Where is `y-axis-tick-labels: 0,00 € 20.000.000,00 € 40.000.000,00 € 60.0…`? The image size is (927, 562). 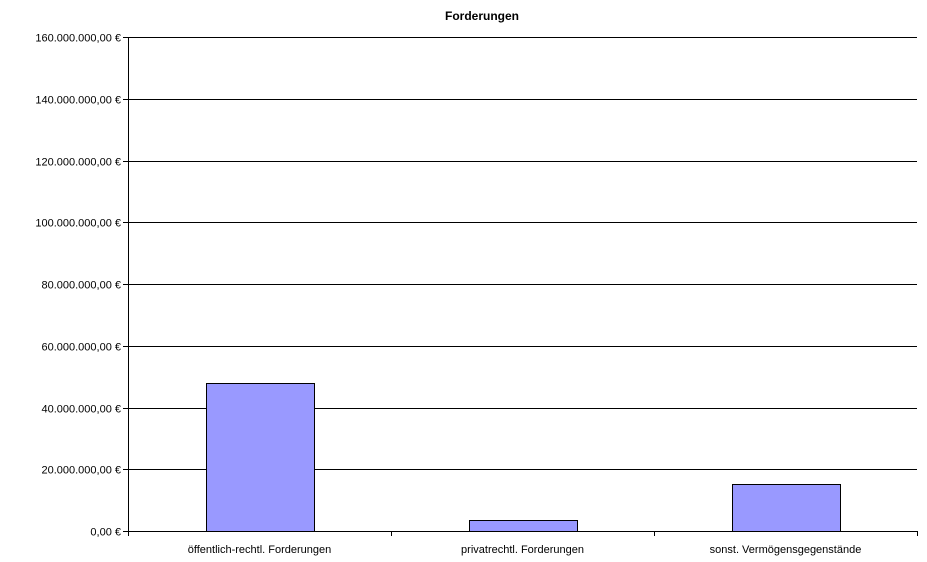 y-axis-tick-labels: 0,00 € 20.000.000,00 € 40.000.000,00 € 60.0… is located at coordinates (78, 286).